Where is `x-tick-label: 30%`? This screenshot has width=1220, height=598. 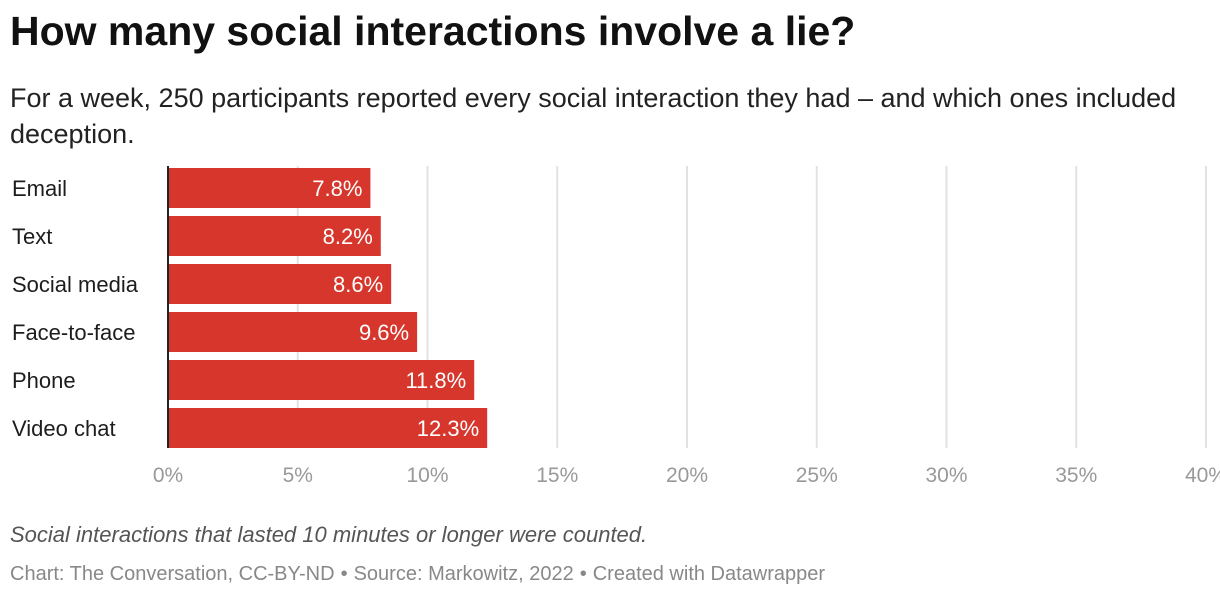
x-tick-label: 30% is located at coordinates (946, 475).